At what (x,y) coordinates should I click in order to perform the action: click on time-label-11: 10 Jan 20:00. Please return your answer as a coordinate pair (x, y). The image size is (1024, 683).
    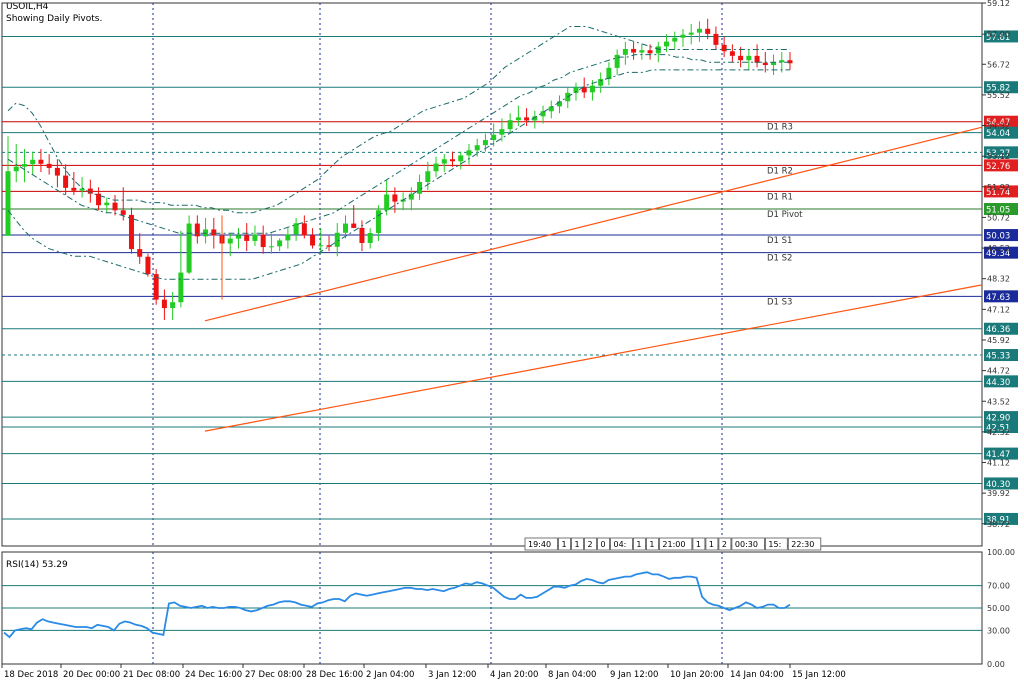
    Looking at the image, I should click on (697, 675).